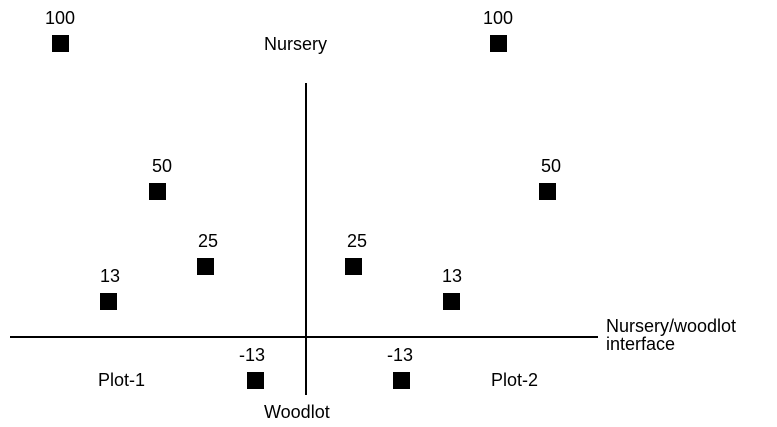 This screenshot has width=777, height=427. What do you see at coordinates (515, 380) in the screenshot?
I see `plot-2-label: Plot-2` at bounding box center [515, 380].